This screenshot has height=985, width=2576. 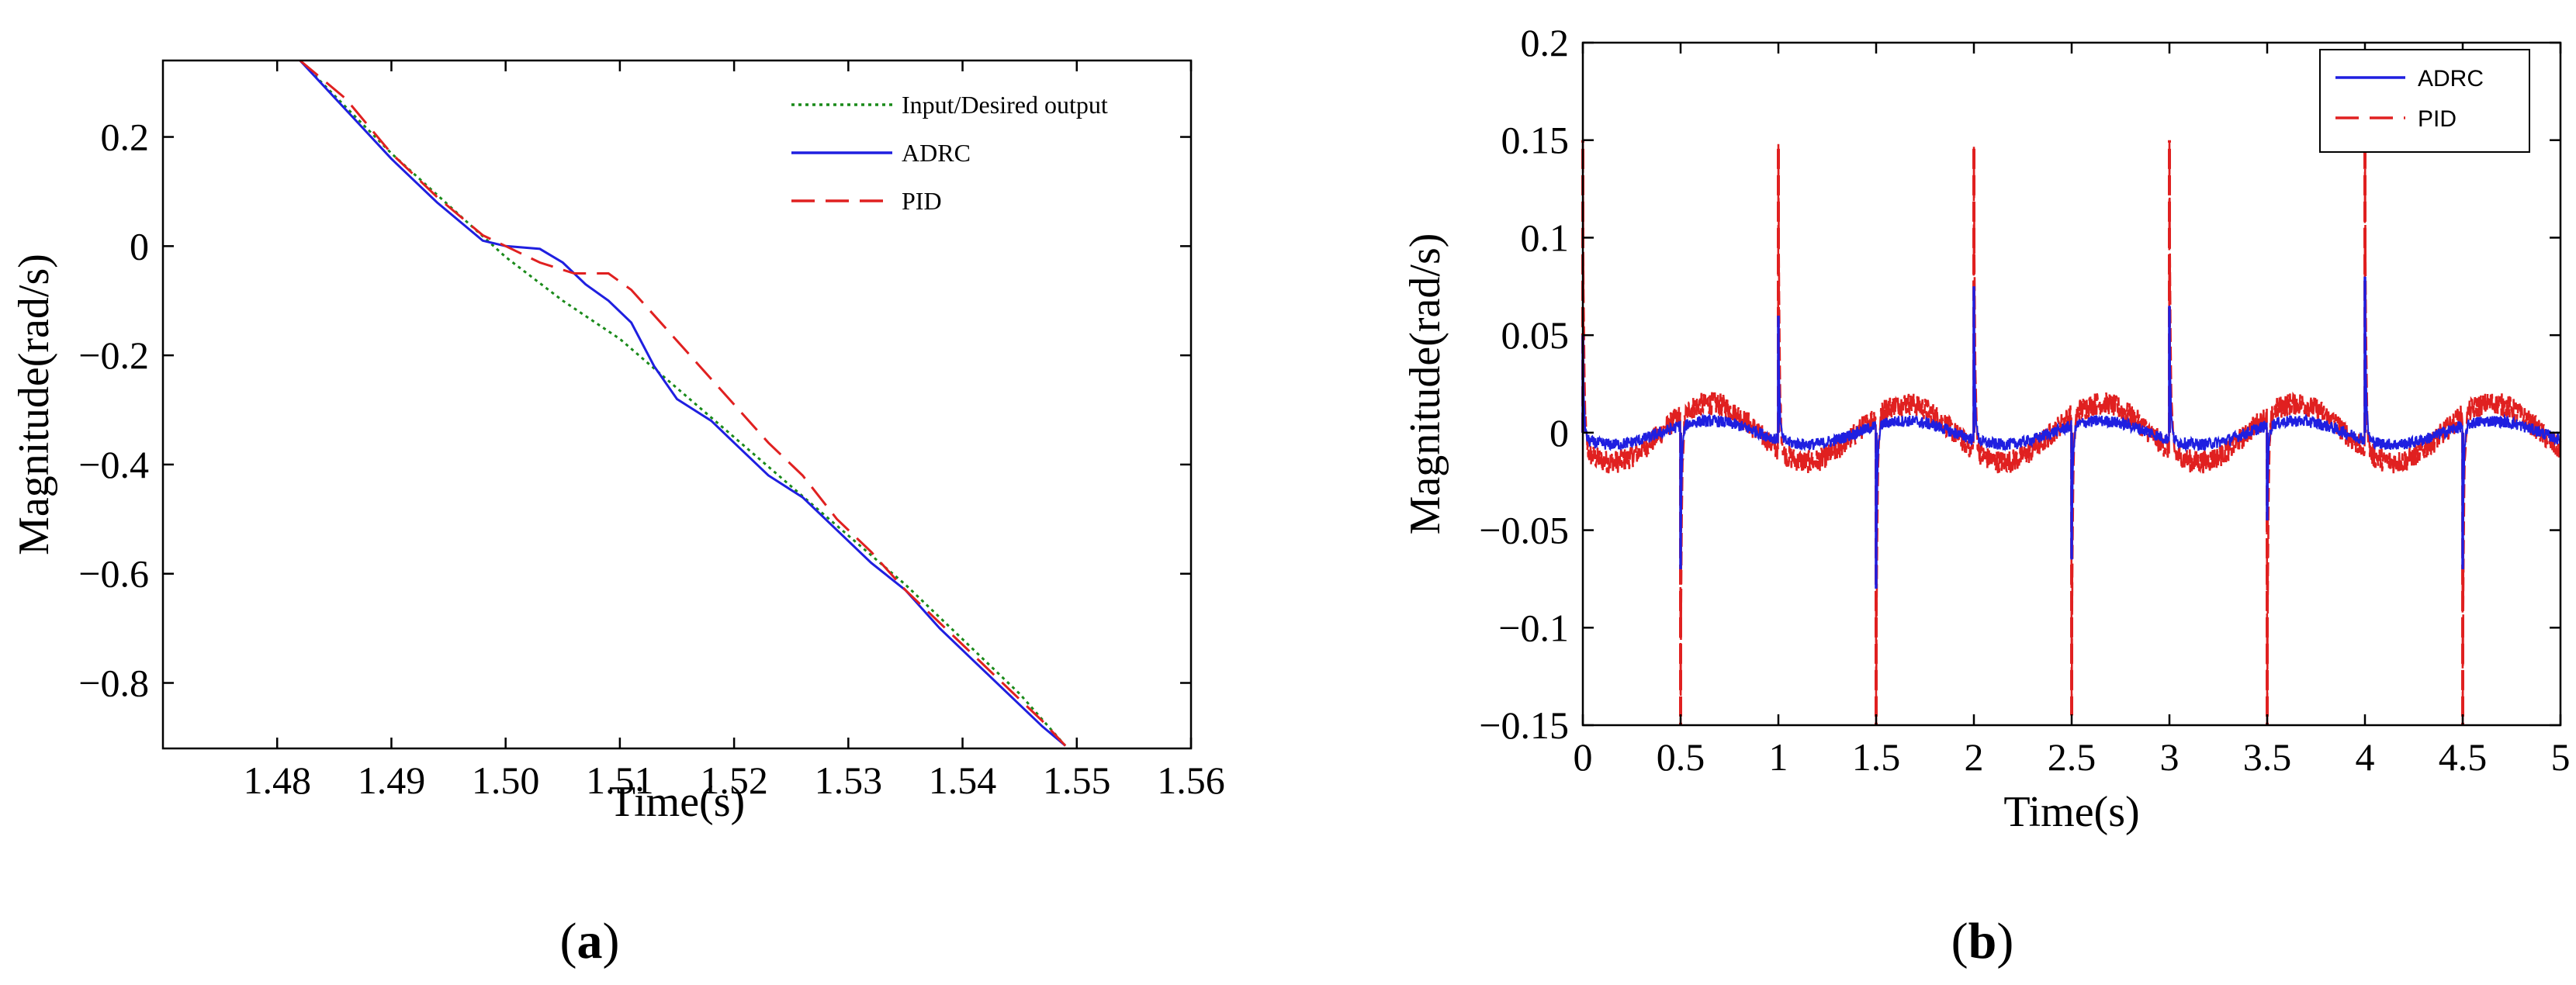 I want to click on chart-b-y-tick-label: 0.1, so click(x=1545, y=237).